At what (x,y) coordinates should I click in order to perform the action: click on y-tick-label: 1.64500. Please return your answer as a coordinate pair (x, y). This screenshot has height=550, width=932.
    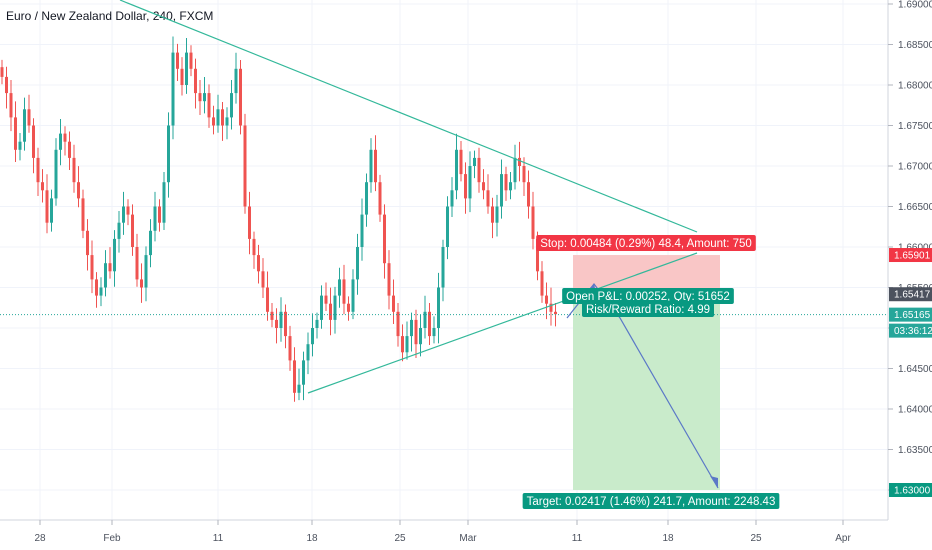
    Looking at the image, I should click on (915, 369).